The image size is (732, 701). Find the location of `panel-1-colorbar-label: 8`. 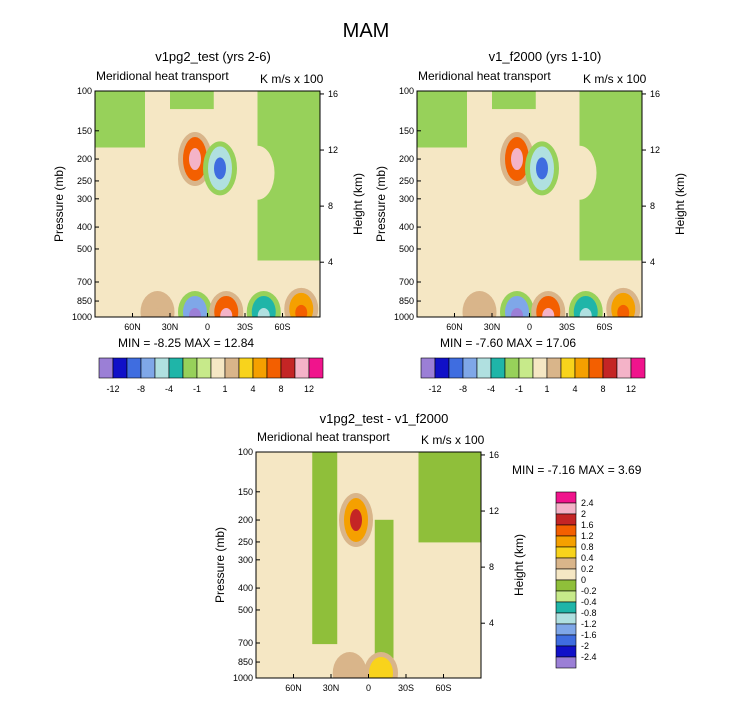

panel-1-colorbar-label: 8 is located at coordinates (280, 389).